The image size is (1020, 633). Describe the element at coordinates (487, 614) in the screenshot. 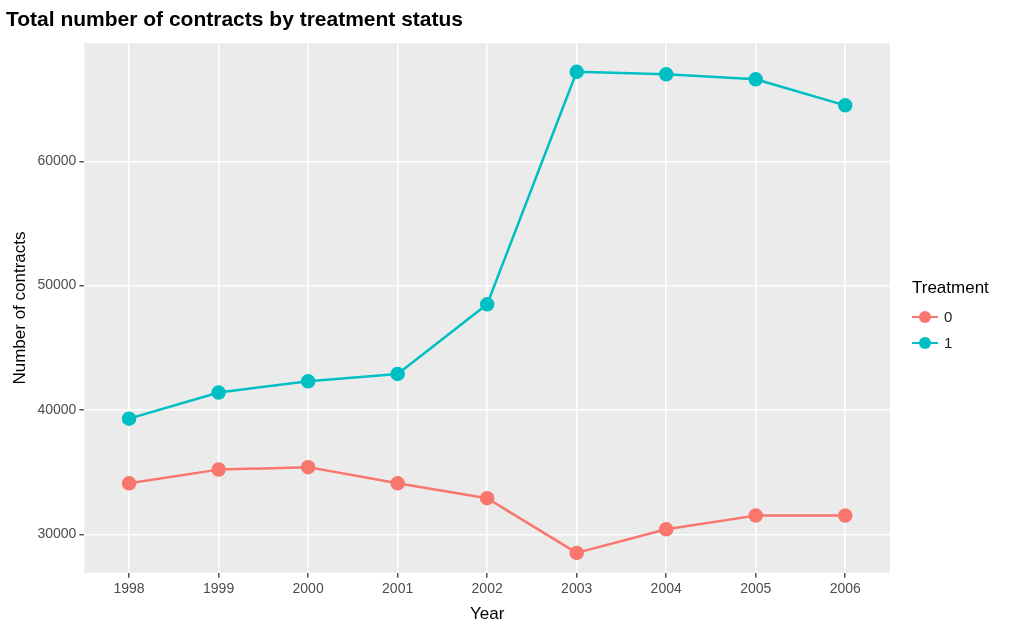

I see `x-axis-title: Year` at that location.